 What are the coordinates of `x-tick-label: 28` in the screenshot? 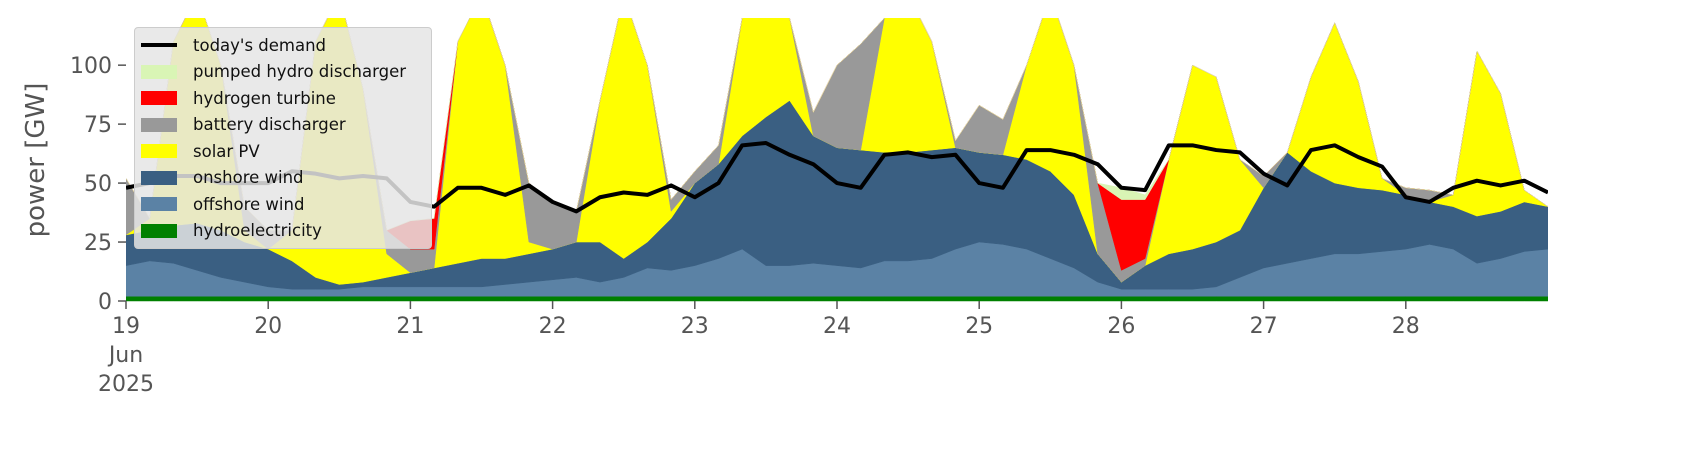 It's located at (1405, 326).